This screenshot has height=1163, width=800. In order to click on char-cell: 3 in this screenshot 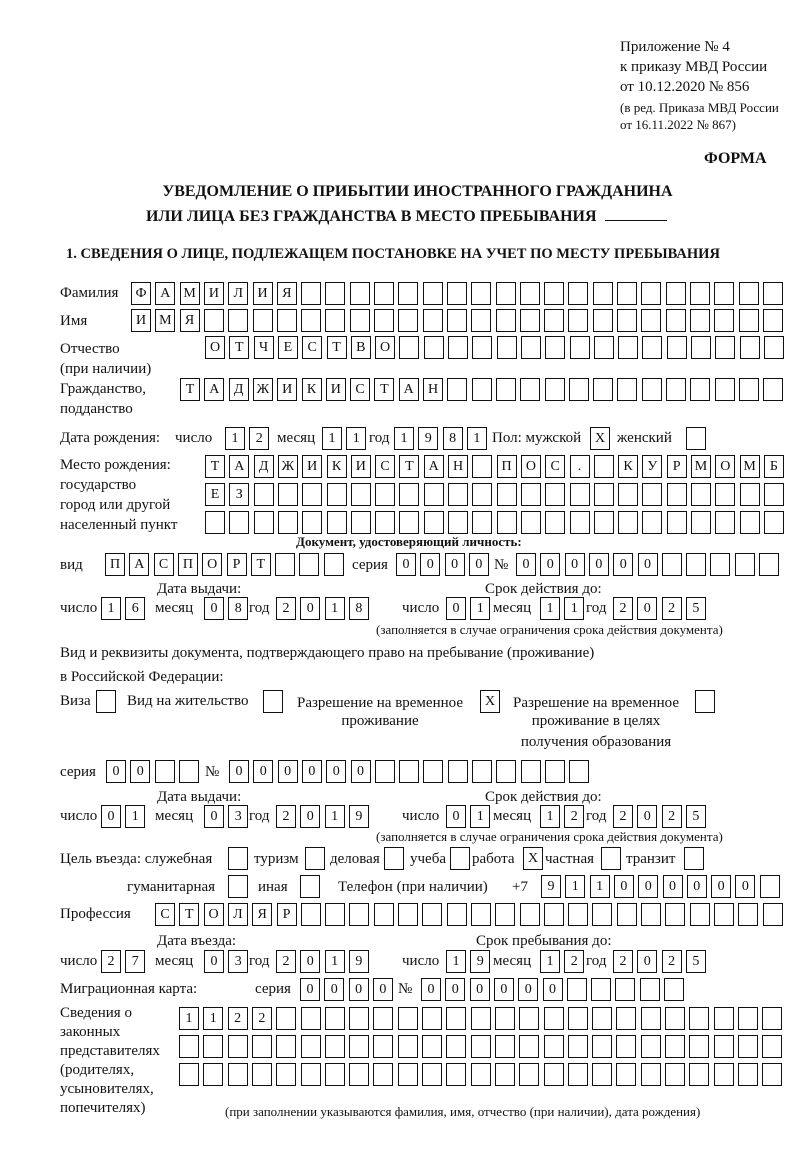, I will do `click(238, 816)`.